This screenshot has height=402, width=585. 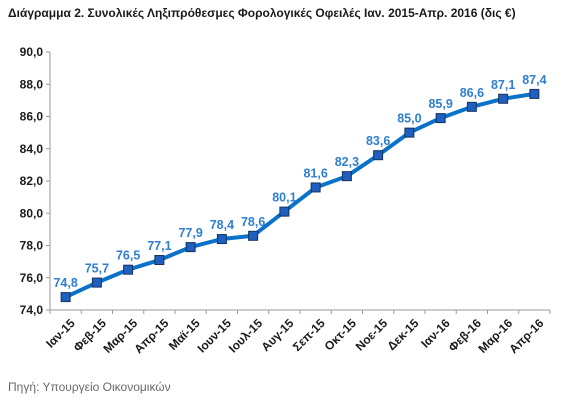 I want to click on y-tick-label: 80,0, so click(x=32, y=213).